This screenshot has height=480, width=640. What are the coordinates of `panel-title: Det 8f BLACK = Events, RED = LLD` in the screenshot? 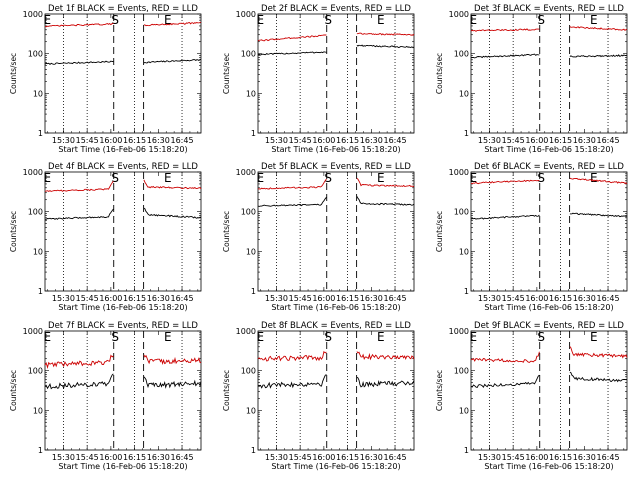 It's located at (336, 326).